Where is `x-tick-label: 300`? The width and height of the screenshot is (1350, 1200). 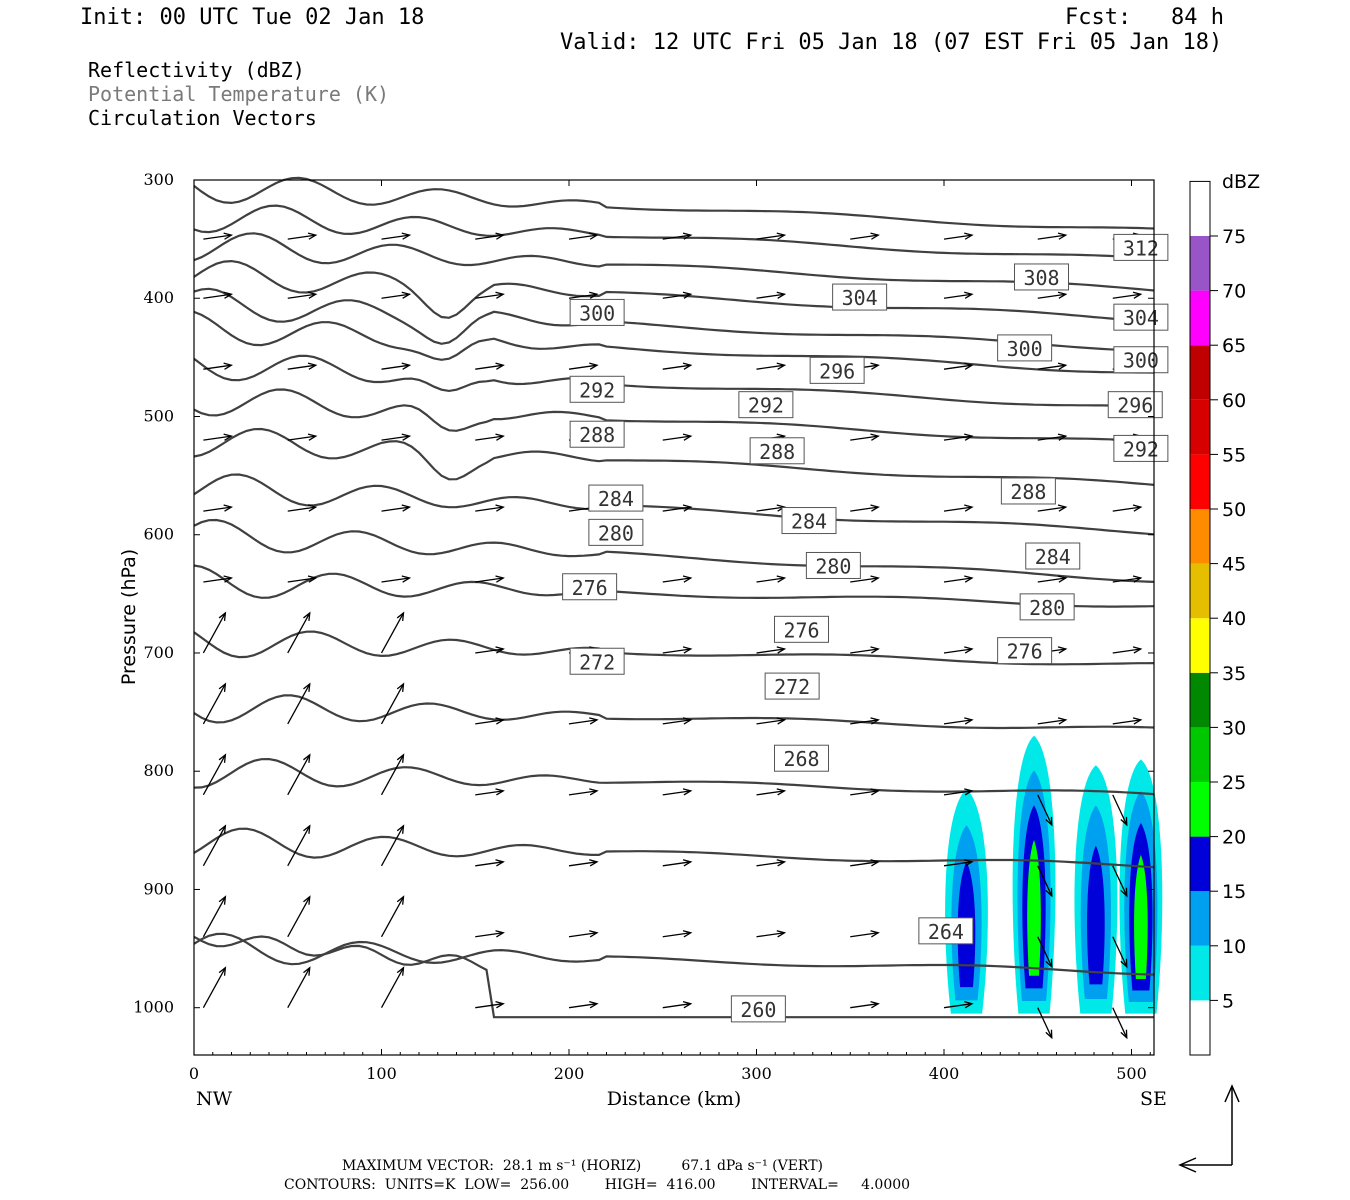 x-tick-label: 300 is located at coordinates (756, 1073).